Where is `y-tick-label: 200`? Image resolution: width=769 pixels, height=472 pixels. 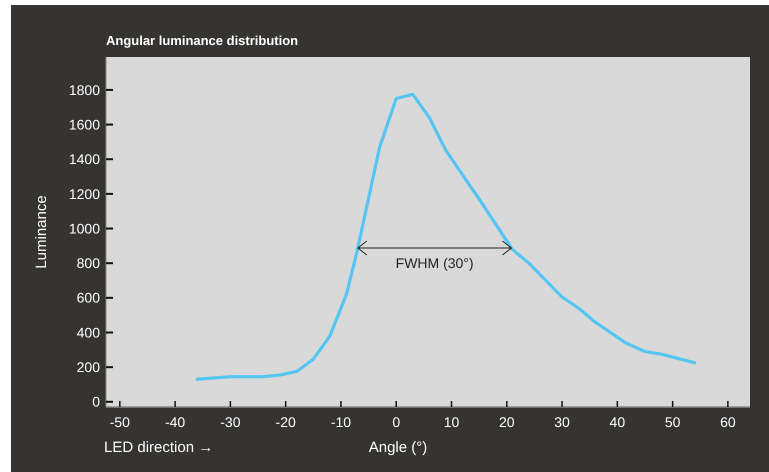 y-tick-label: 200 is located at coordinates (88, 367).